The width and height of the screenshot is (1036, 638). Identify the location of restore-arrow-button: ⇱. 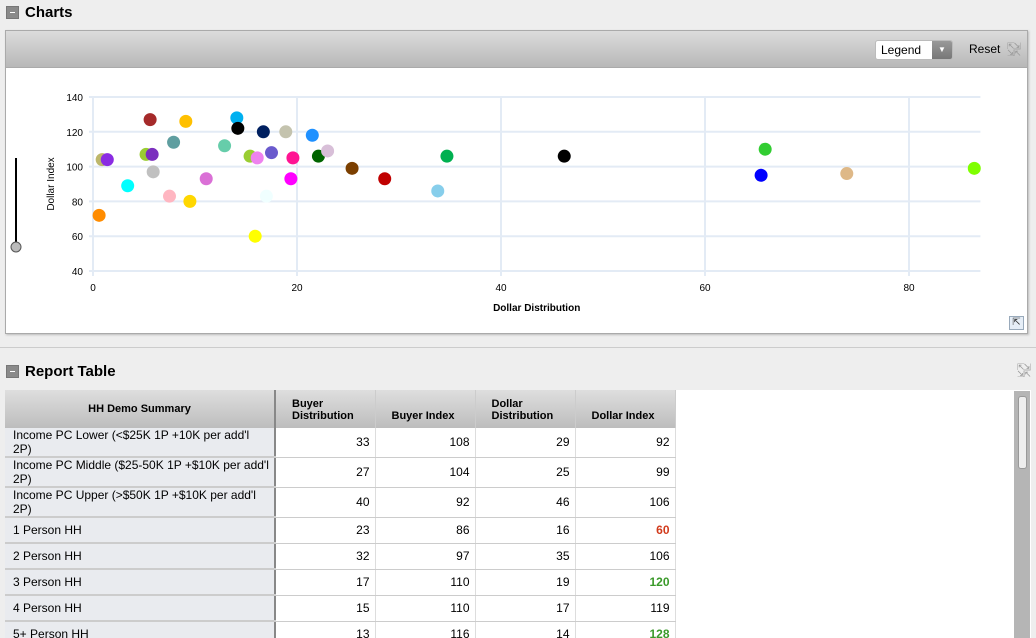
(1016, 323).